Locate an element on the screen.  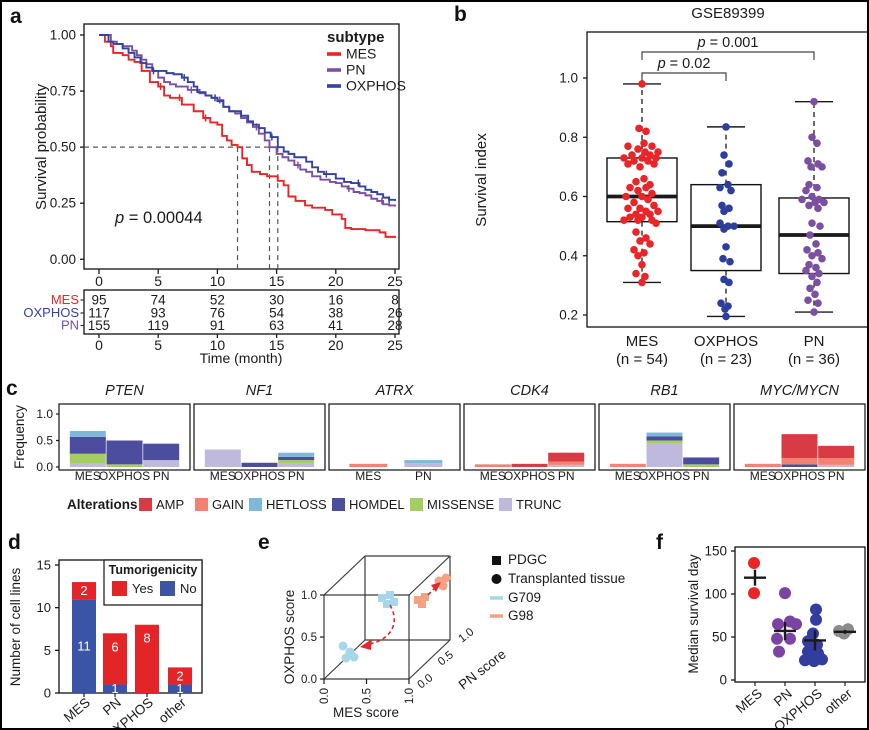
svg-text: Frequency is located at coordinates (19, 437).